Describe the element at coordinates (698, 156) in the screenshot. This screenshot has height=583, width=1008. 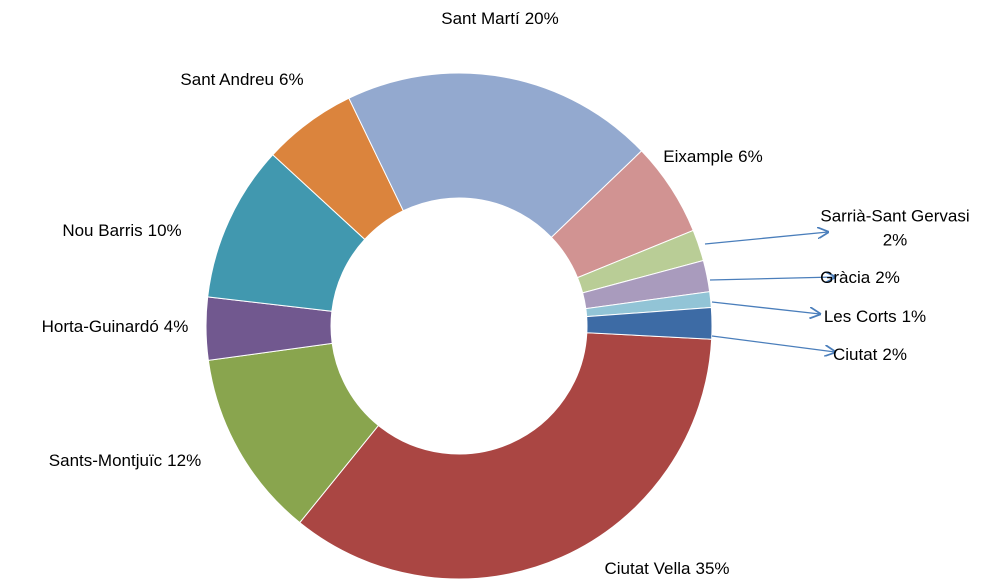
I see `data-label-name: Eixample` at that location.